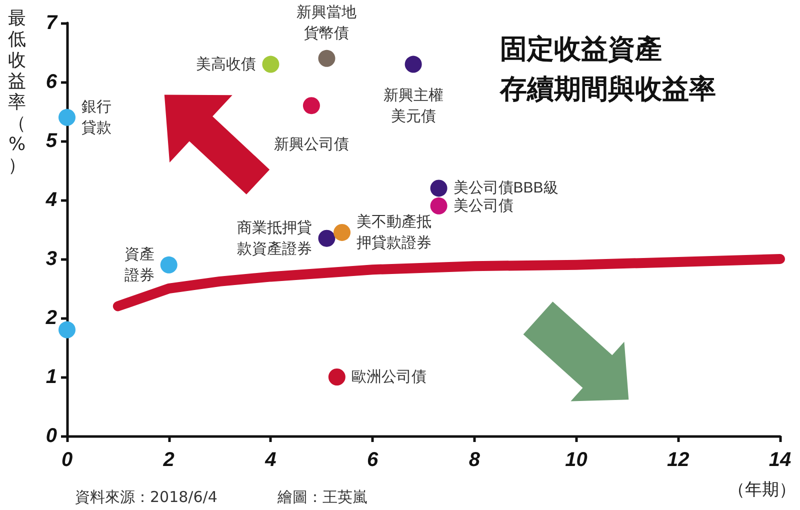 The height and width of the screenshot is (510, 800). Describe the element at coordinates (270, 460) in the screenshot. I see `x-tick-label: 4` at that location.